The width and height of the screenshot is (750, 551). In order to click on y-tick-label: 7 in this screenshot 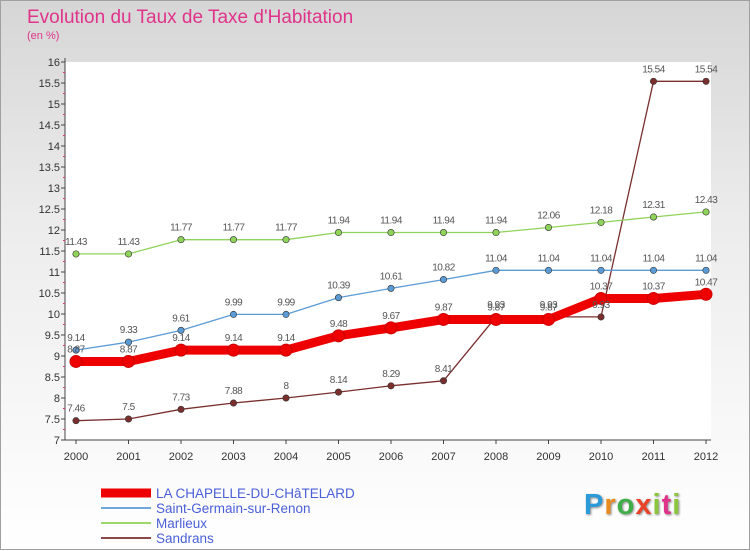, I will do `click(57, 441)`.